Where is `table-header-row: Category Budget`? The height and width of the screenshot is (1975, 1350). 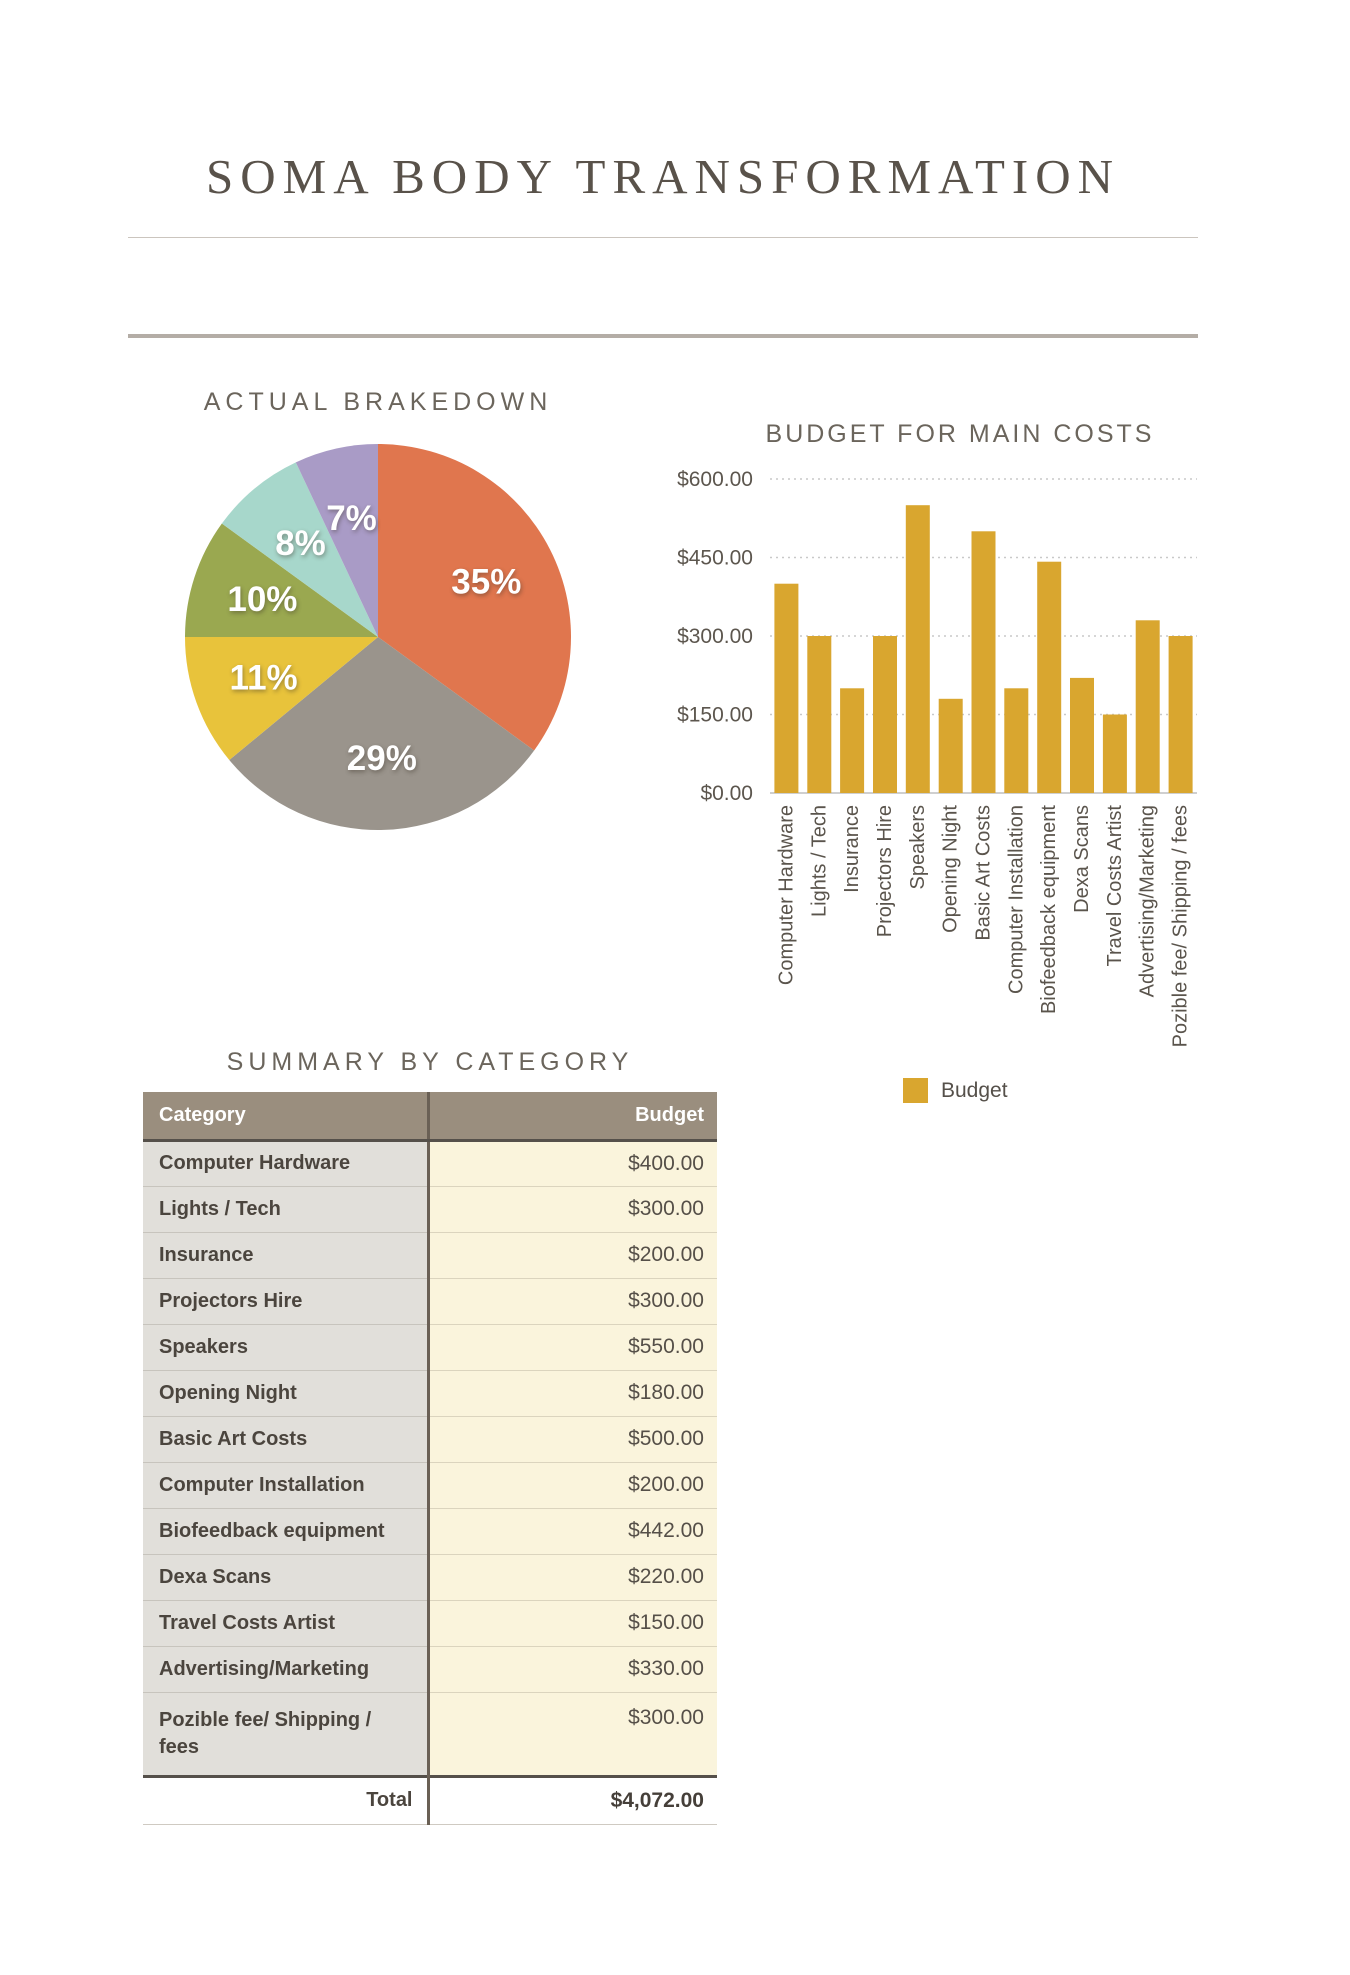
table-header-row: Category Budget is located at coordinates (430, 1117).